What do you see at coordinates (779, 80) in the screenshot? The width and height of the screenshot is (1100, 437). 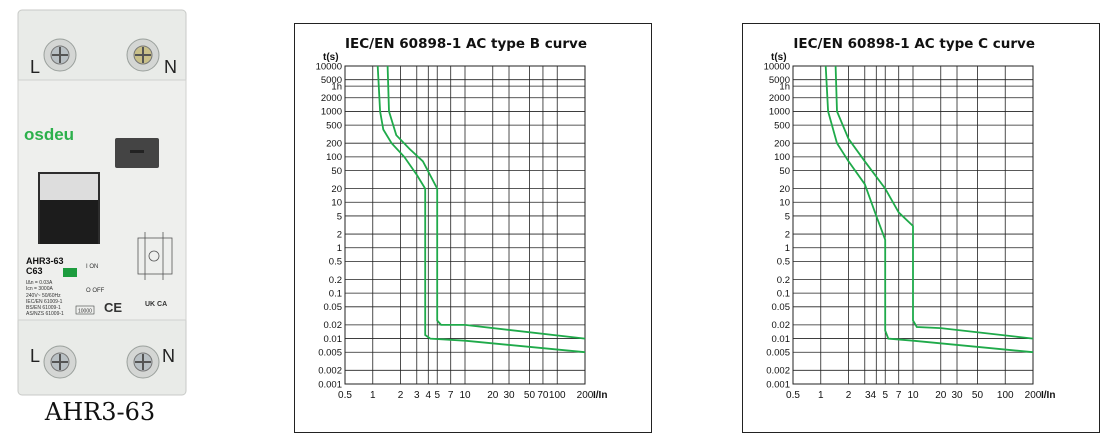 I see `y-tick-label: 5000` at bounding box center [779, 80].